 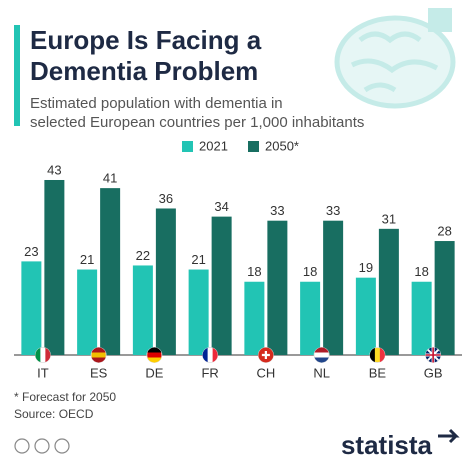 I want to click on accent-bar, so click(x=17, y=75).